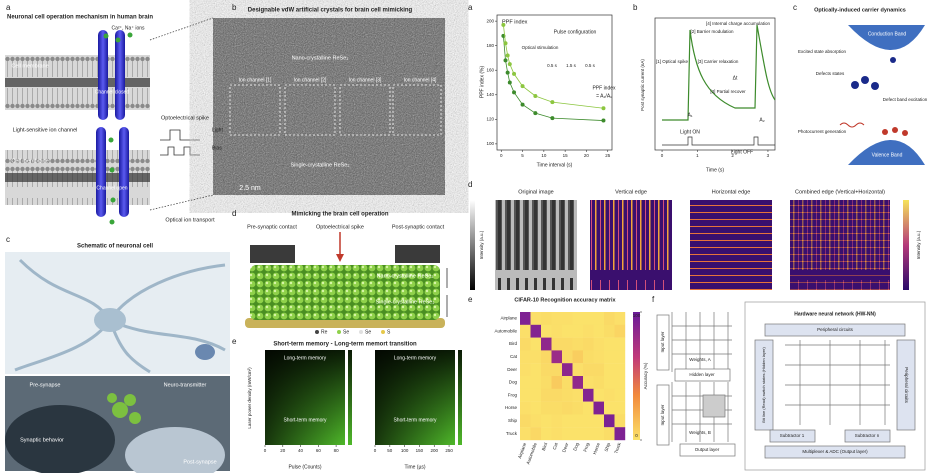 Image resolution: width=930 pixels, height=473 pixels. What do you see at coordinates (405, 276) in the screenshot?
I see `label: Nano-crystalline ReSe₂` at bounding box center [405, 276].